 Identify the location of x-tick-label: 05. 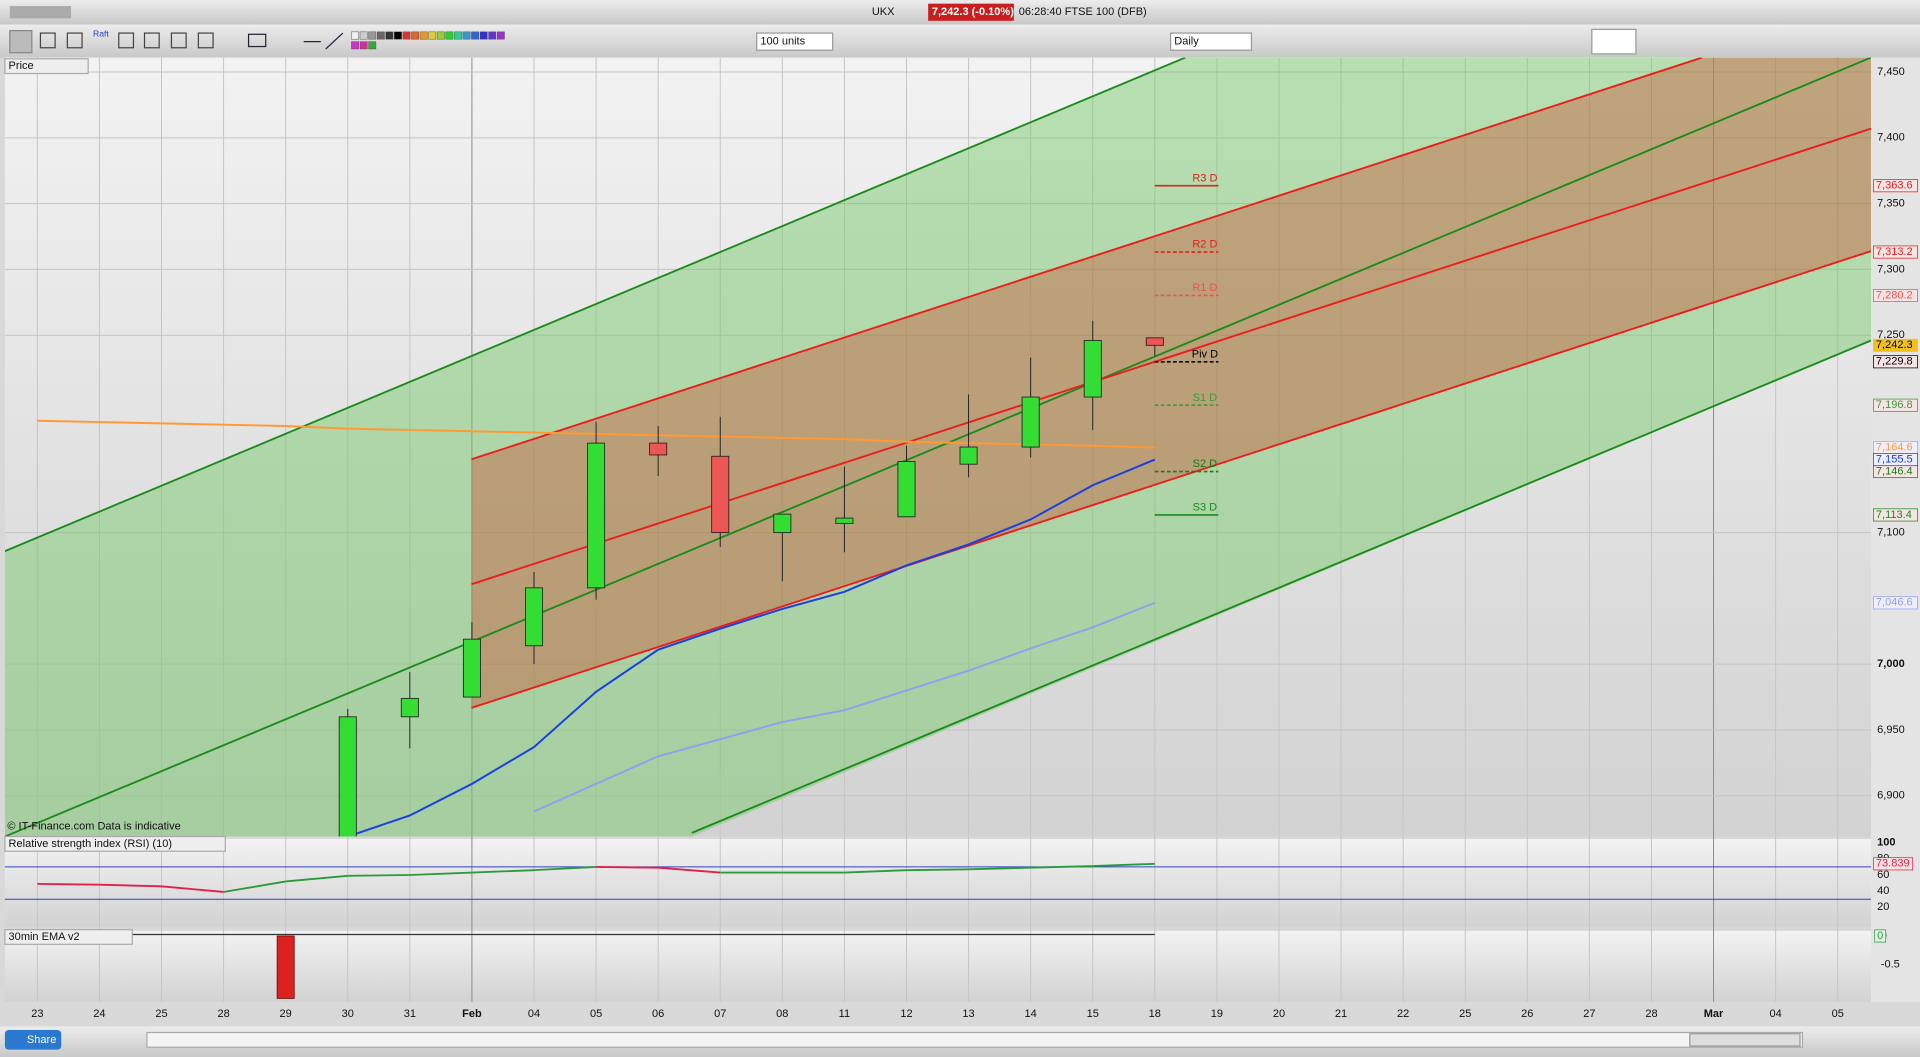
(596, 1014).